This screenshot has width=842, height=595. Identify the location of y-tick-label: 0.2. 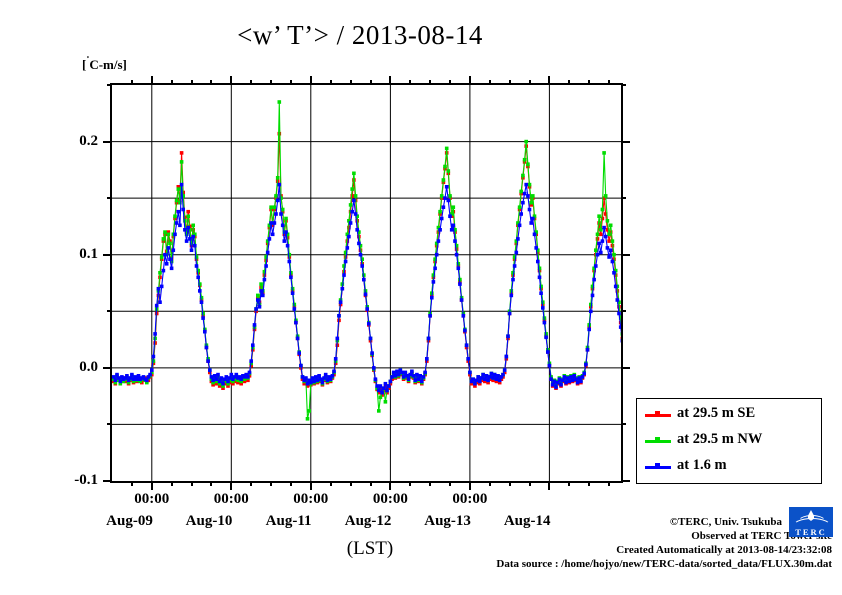
(88, 140).